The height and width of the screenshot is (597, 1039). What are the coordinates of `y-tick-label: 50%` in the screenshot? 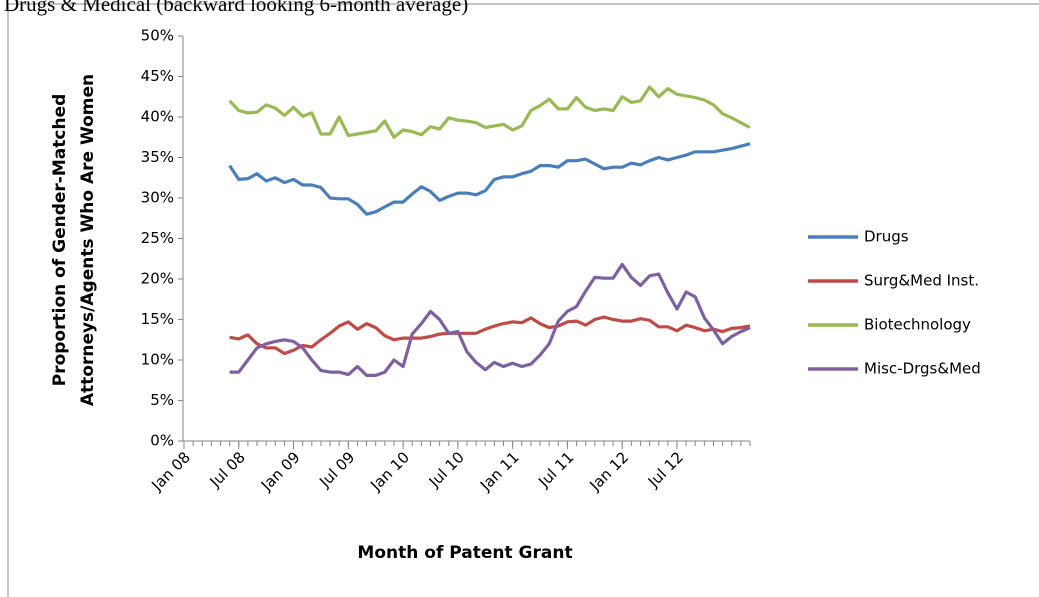 It's located at (157, 36).